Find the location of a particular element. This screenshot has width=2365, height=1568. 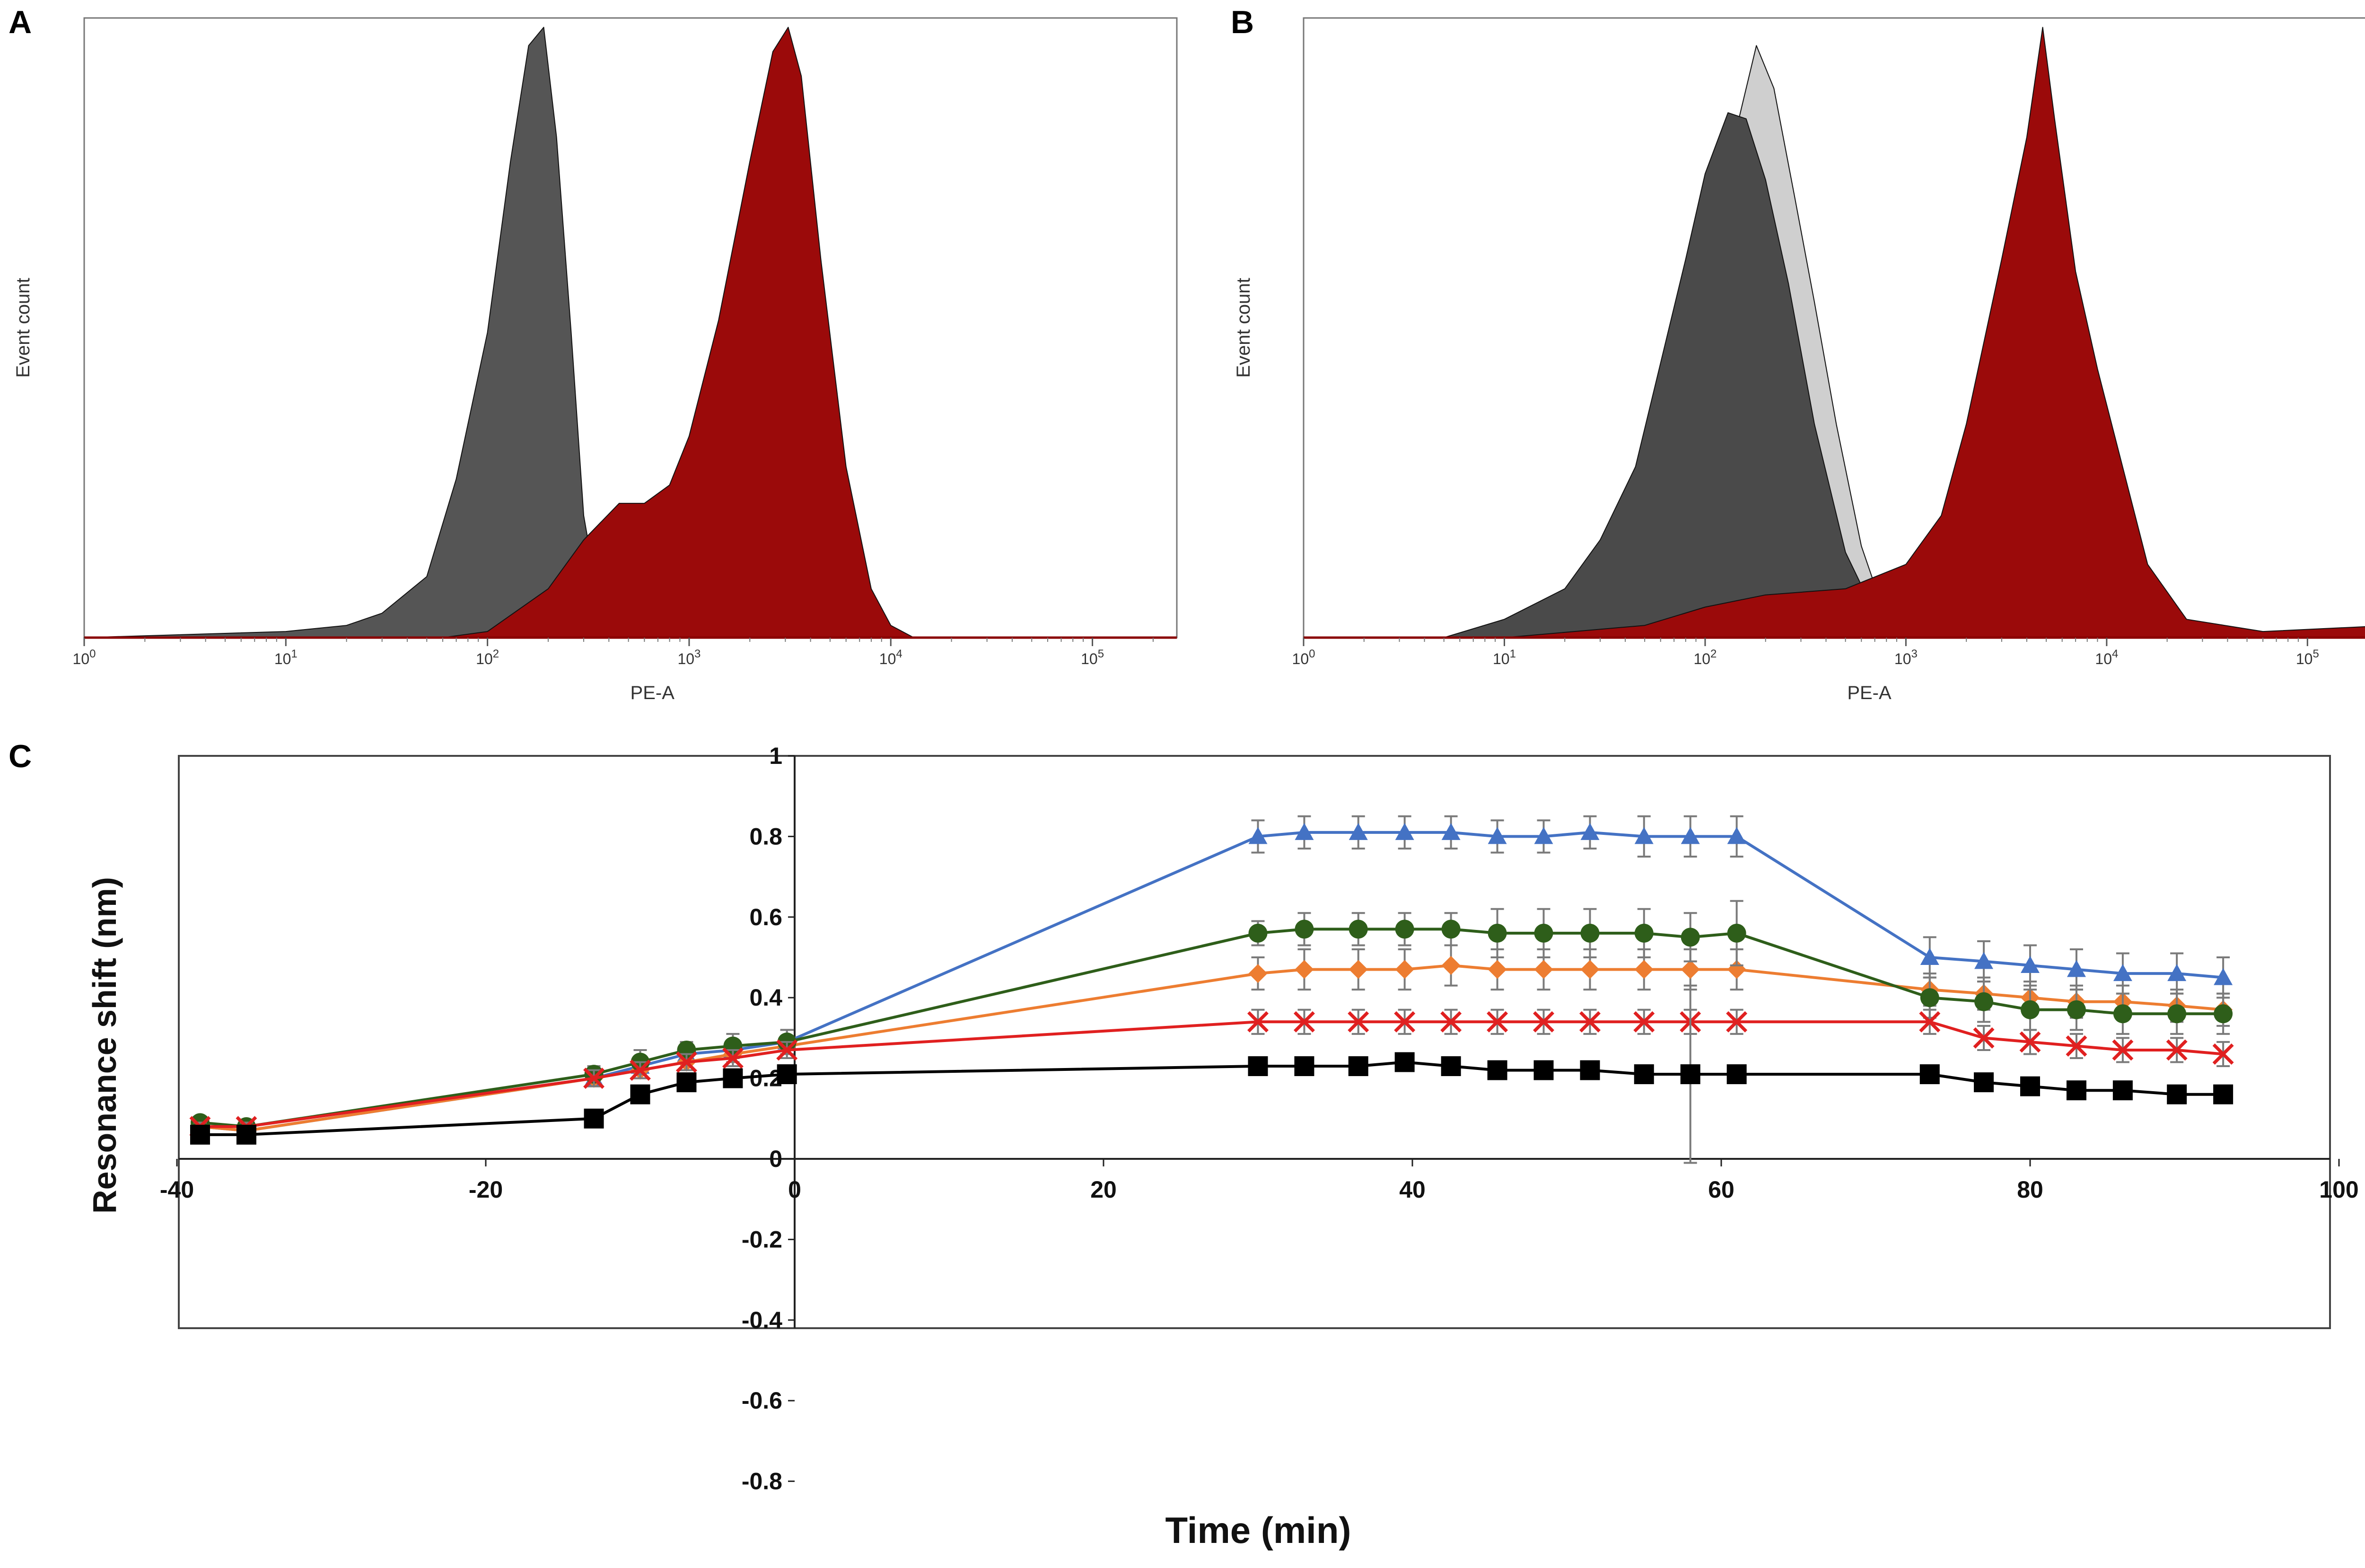

x-tick-label-4: 10⁴ is located at coordinates (2106, 657).